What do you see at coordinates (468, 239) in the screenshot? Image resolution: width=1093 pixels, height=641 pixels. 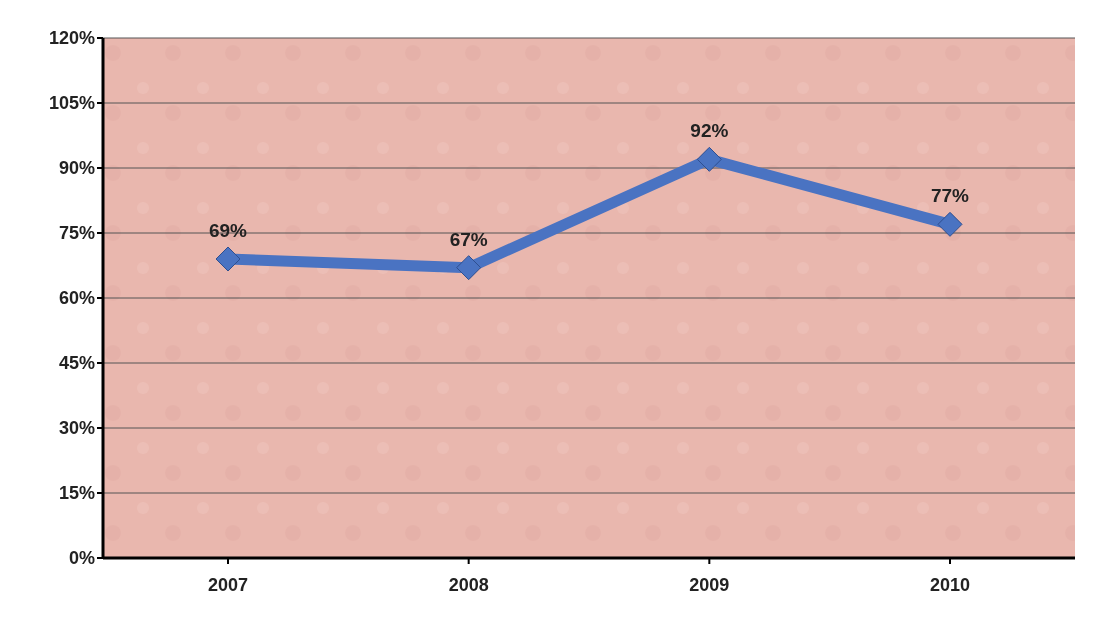 I see `data-label: 67%` at bounding box center [468, 239].